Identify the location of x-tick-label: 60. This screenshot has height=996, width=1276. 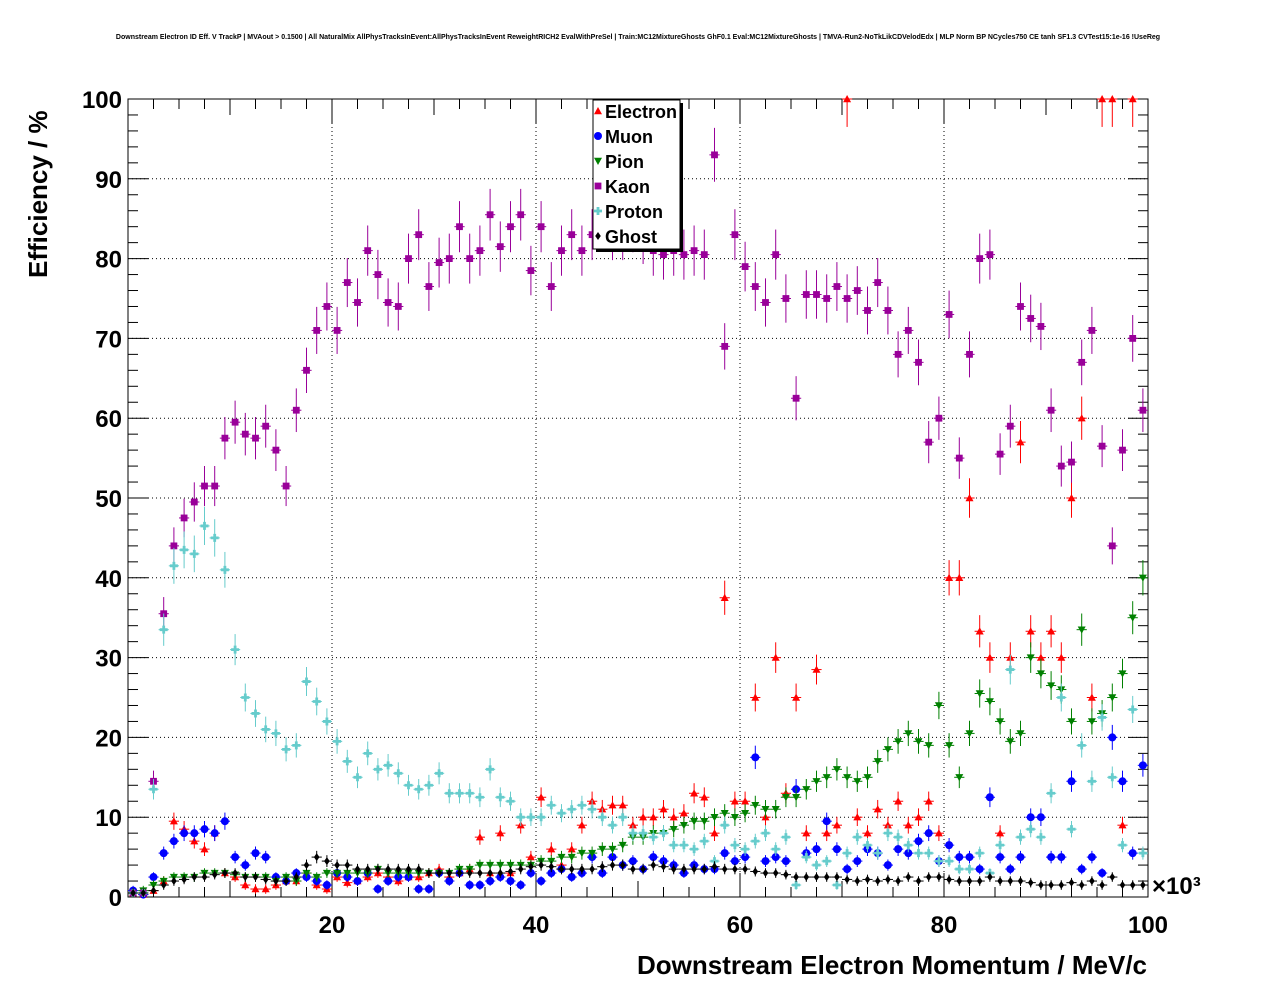
(740, 925).